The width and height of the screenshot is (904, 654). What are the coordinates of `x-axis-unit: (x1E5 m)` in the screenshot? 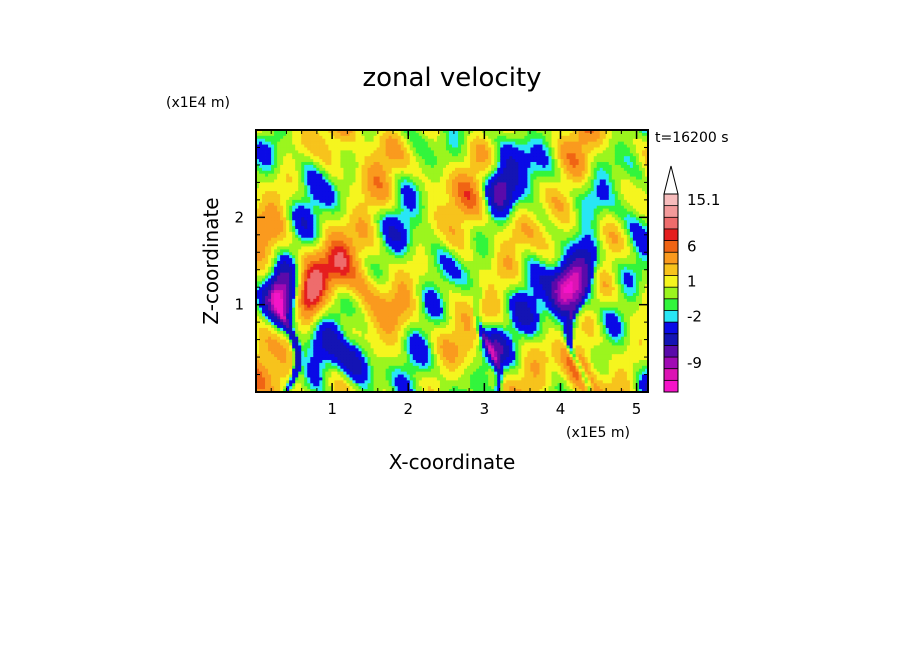 It's located at (598, 433).